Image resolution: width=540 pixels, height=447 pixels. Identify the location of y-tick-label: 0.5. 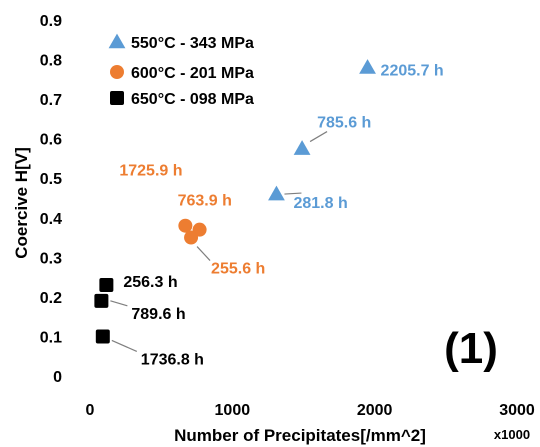
(51, 179).